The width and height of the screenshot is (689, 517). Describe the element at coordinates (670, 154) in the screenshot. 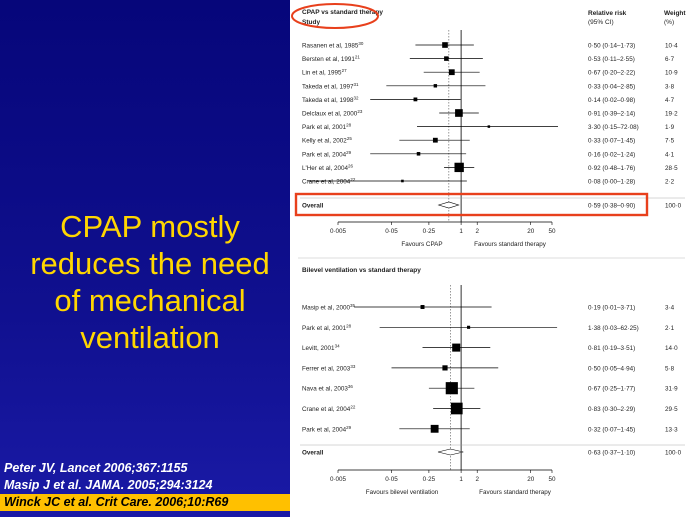

I see `study-weight: 4·1` at that location.